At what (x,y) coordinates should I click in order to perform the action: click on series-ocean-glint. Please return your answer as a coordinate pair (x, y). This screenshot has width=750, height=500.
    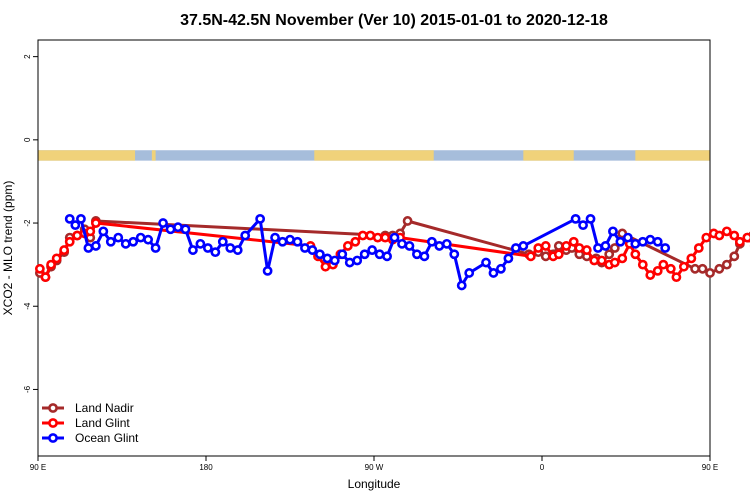
    Looking at the image, I should click on (367, 252).